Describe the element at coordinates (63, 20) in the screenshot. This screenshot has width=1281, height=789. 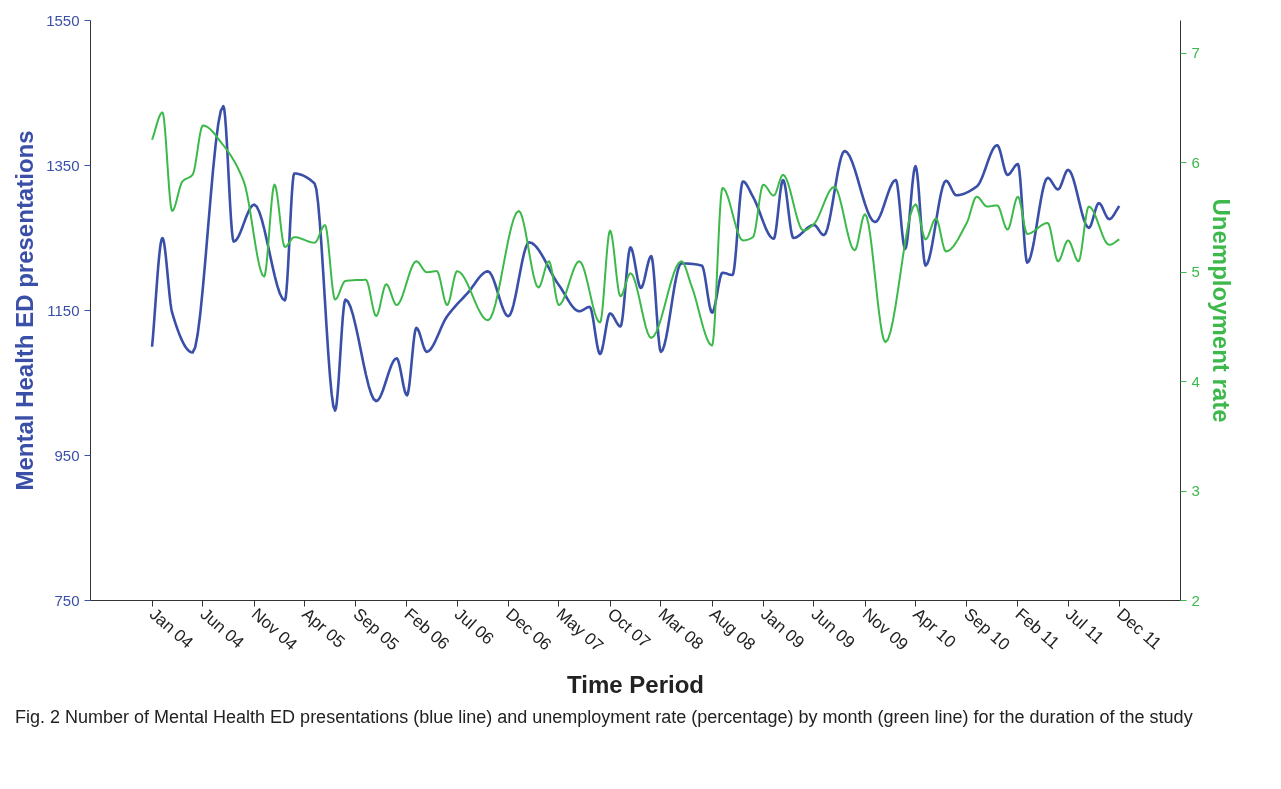
I see `y-tick-label: 1550` at that location.